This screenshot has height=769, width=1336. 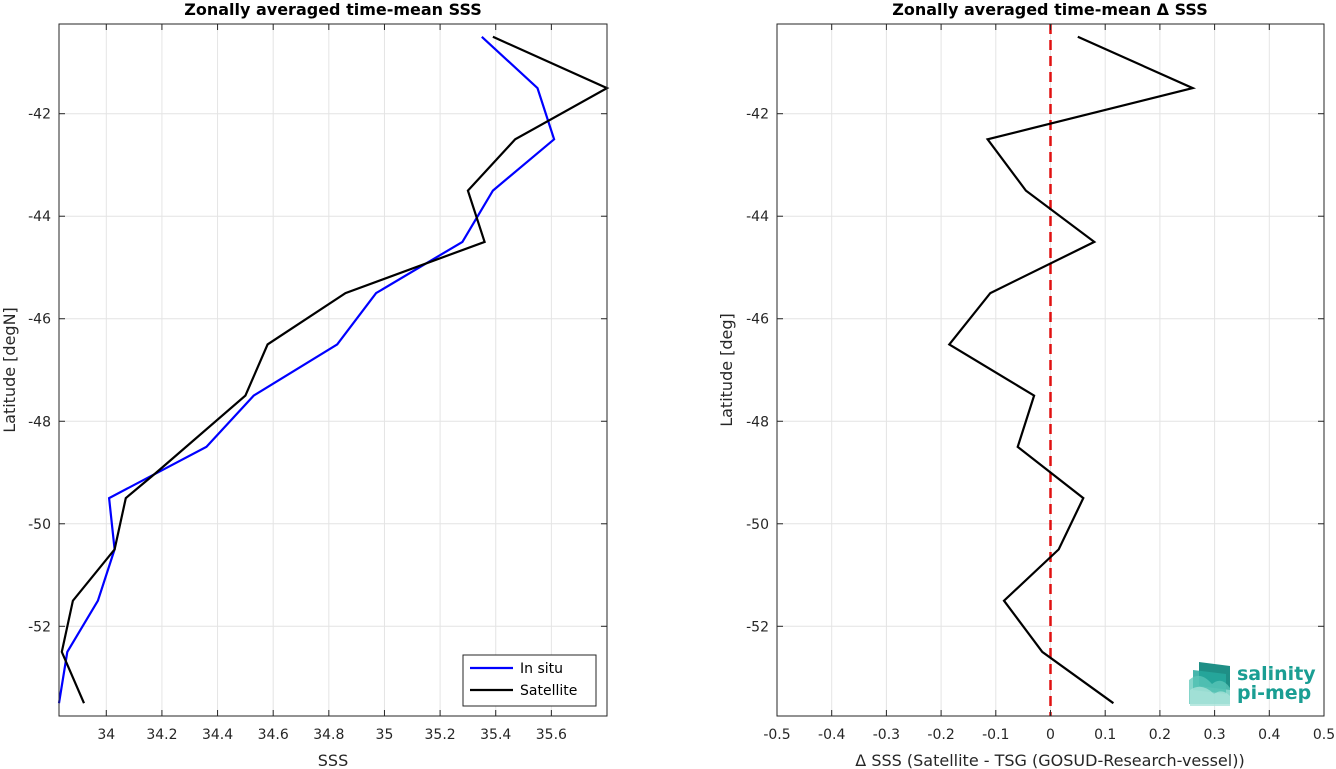 I want to click on logo-text-salinity: salinity, so click(x=1276, y=674).